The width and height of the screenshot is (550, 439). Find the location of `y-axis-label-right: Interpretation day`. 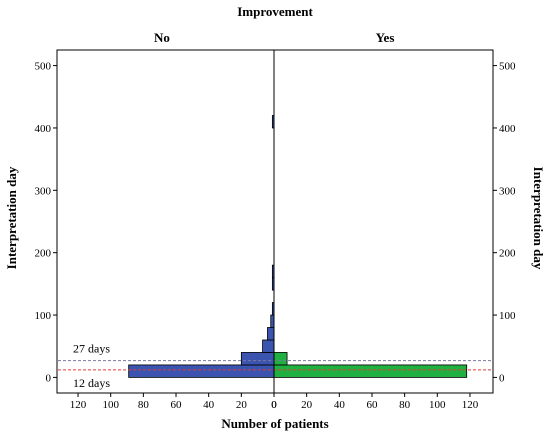

y-axis-label-right: Interpretation day is located at coordinates (538, 218).